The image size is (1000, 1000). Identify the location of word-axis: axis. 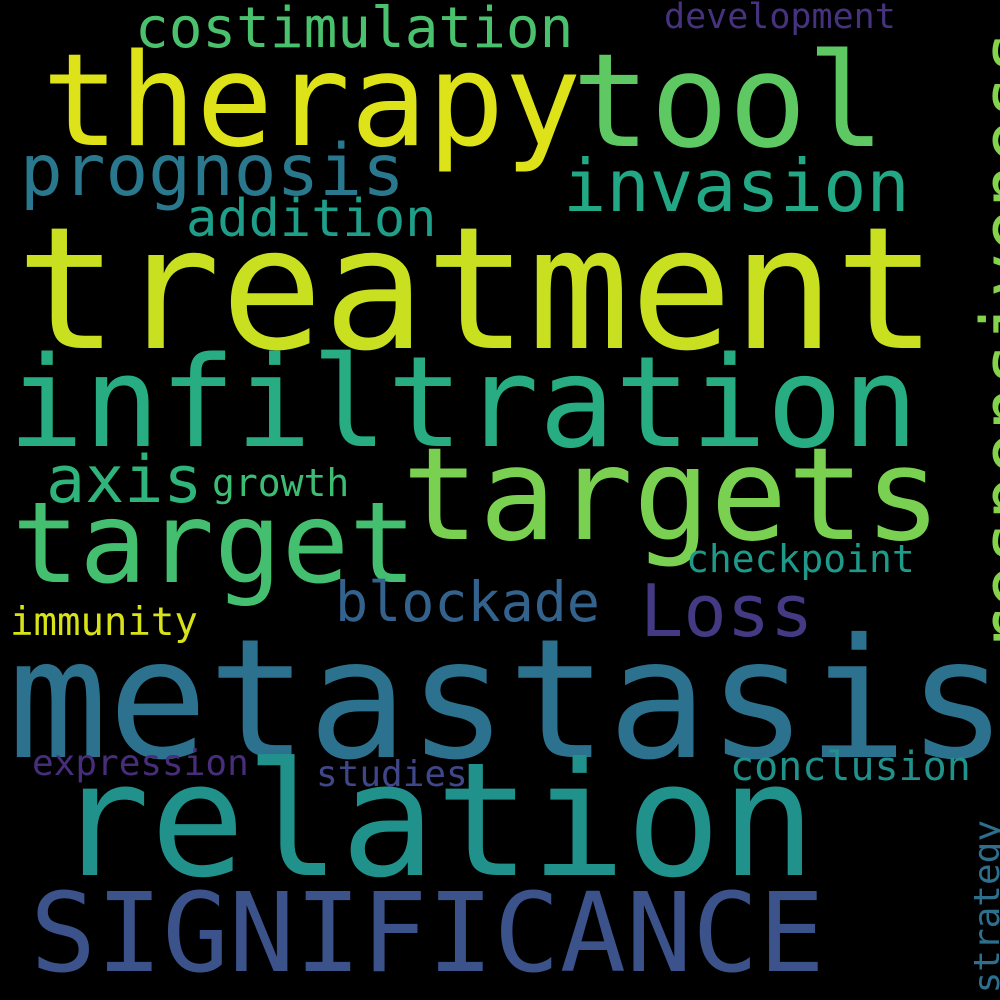
(124, 480).